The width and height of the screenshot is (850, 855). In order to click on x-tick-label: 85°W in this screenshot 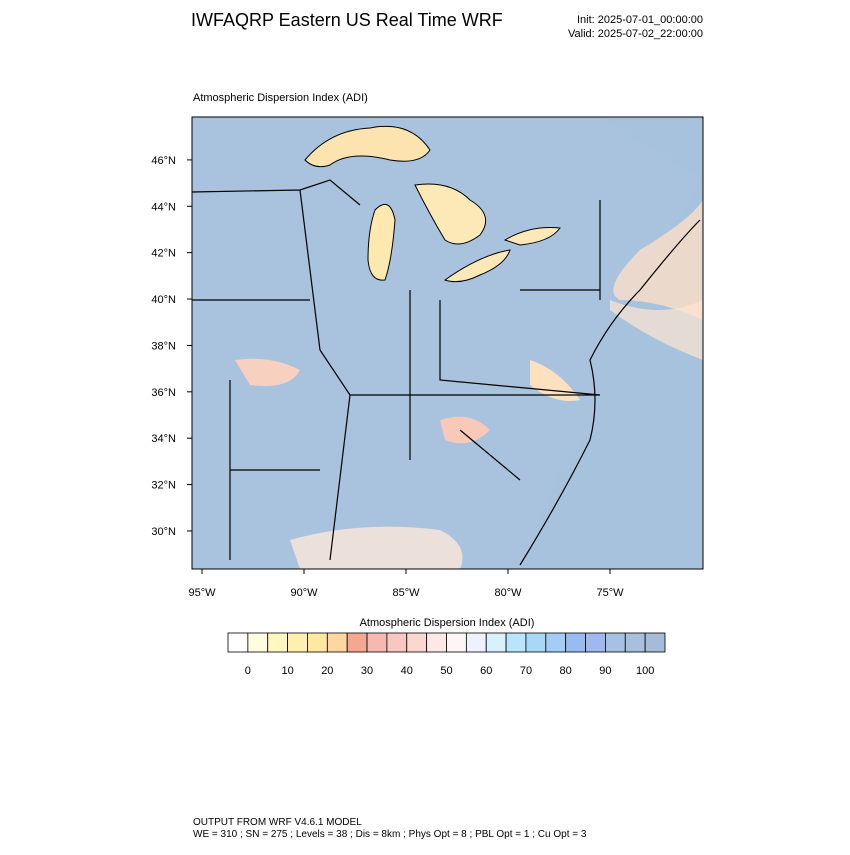, I will do `click(406, 593)`.